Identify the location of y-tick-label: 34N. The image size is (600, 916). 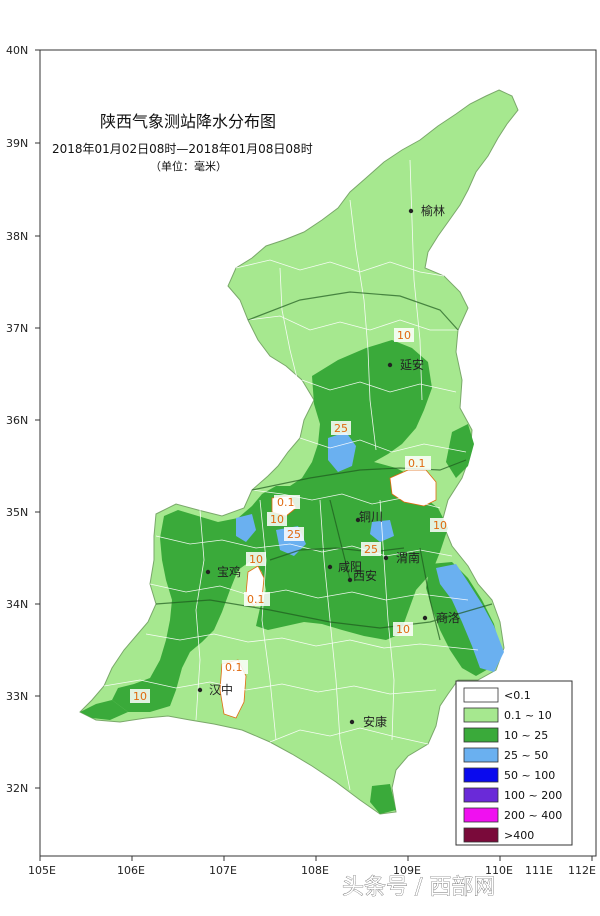
(17, 604).